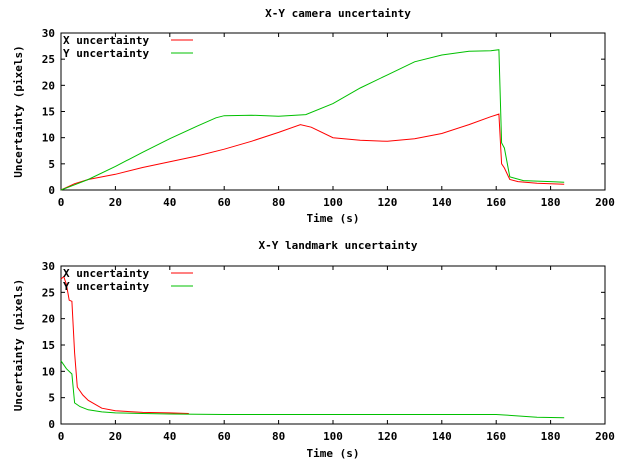 This screenshot has width=640, height=461. Describe the element at coordinates (338, 245) in the screenshot. I see `chart-title: X-Y landmark uncertainty` at that location.